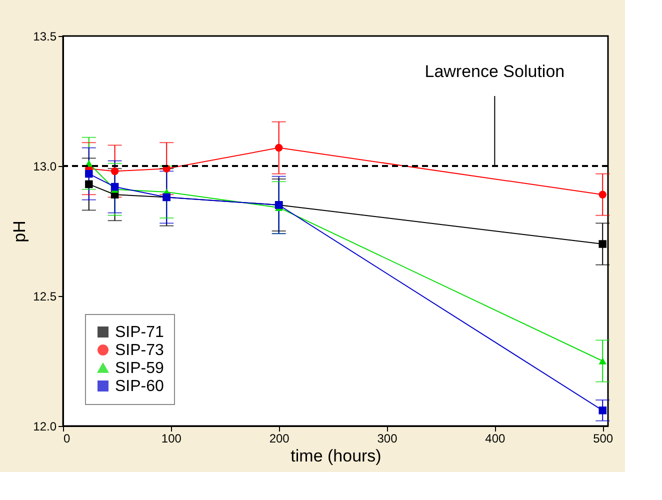  What do you see at coordinates (495, 439) in the screenshot?
I see `x-tick-label: 400` at bounding box center [495, 439].